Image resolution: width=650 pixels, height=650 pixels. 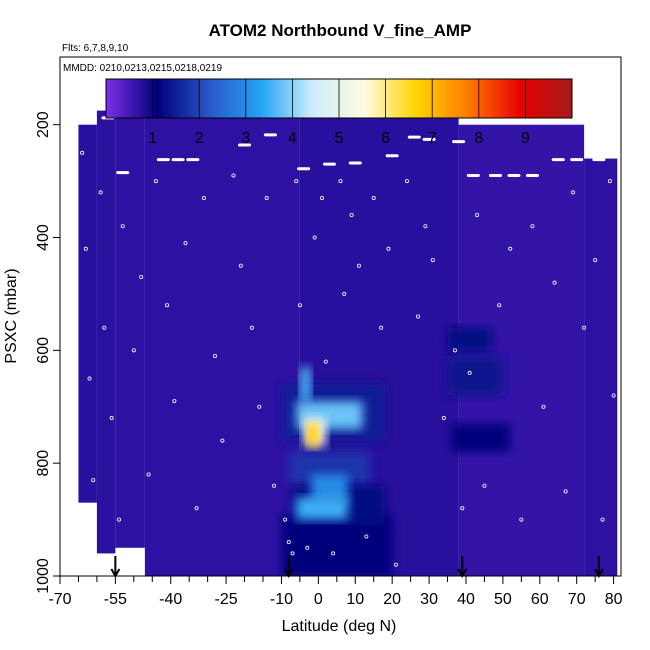 I want to click on x-tick-label: 30, so click(x=429, y=599).